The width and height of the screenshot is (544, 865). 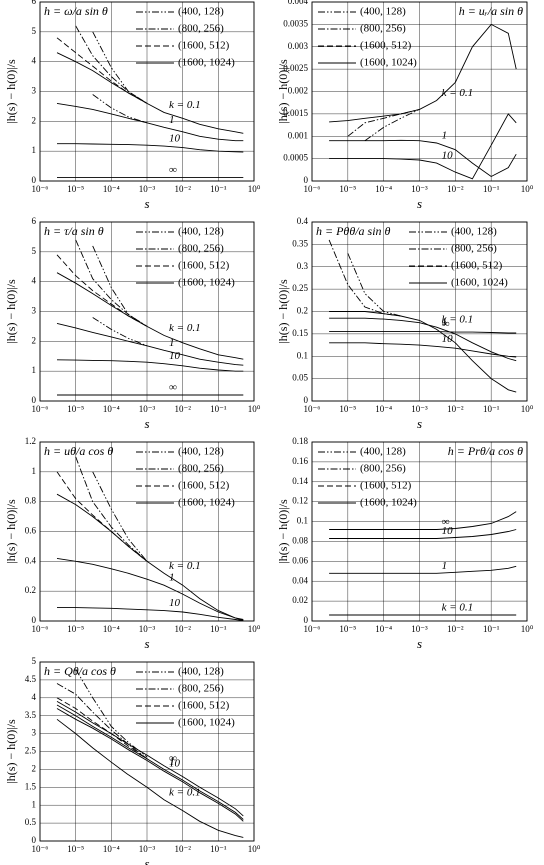 What do you see at coordinates (300, 541) in the screenshot?
I see `y-tick-label: 0.08` at bounding box center [300, 541].